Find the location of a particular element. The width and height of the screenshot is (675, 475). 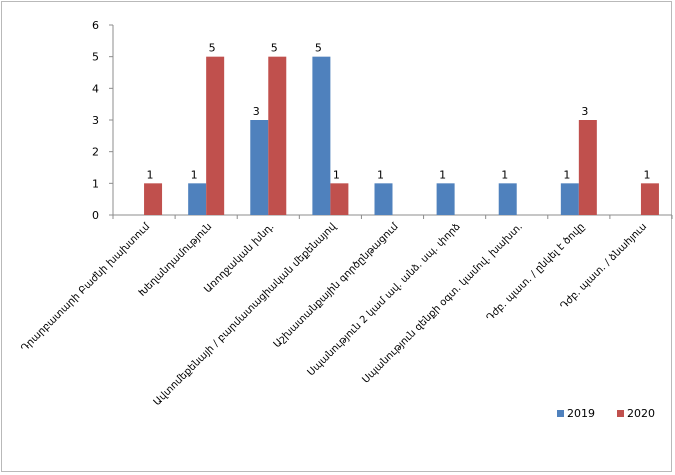

y-tick-label: 6 is located at coordinates (95, 25).